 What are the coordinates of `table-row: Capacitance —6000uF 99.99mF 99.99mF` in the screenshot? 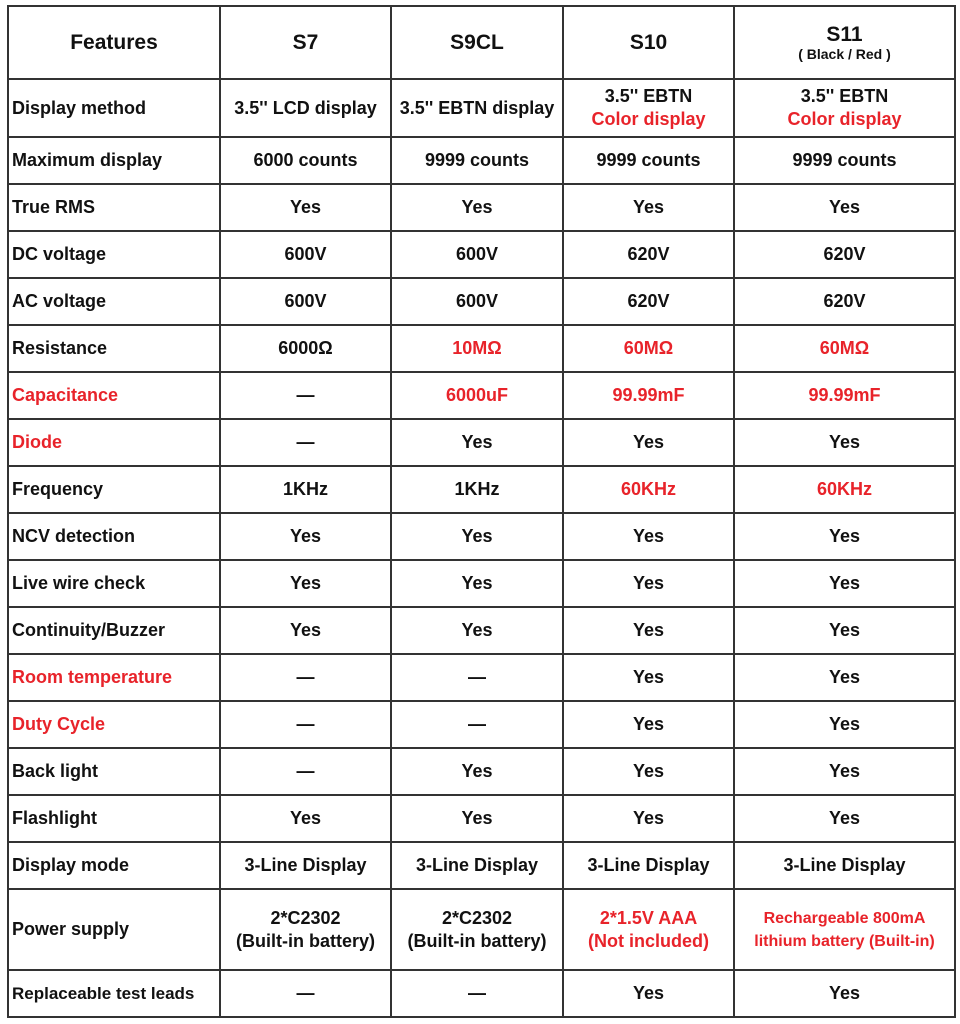 It's located at (481, 395).